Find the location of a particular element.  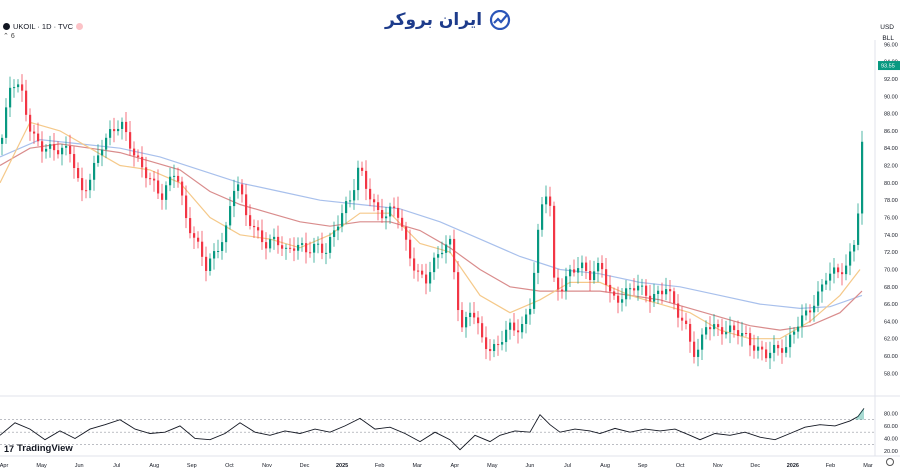

indicator-toggle: ⌃ 6 is located at coordinates (9, 36).